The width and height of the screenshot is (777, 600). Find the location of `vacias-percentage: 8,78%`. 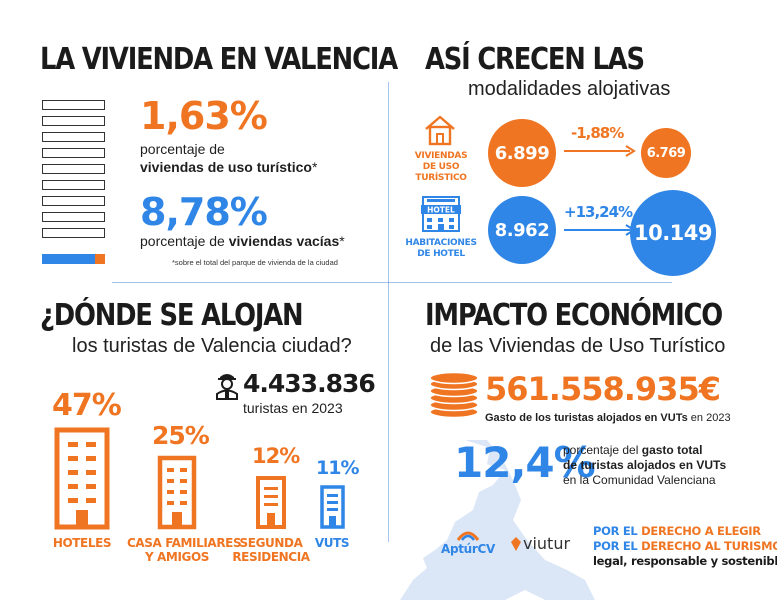

vacias-percentage: 8,78% is located at coordinates (204, 212).